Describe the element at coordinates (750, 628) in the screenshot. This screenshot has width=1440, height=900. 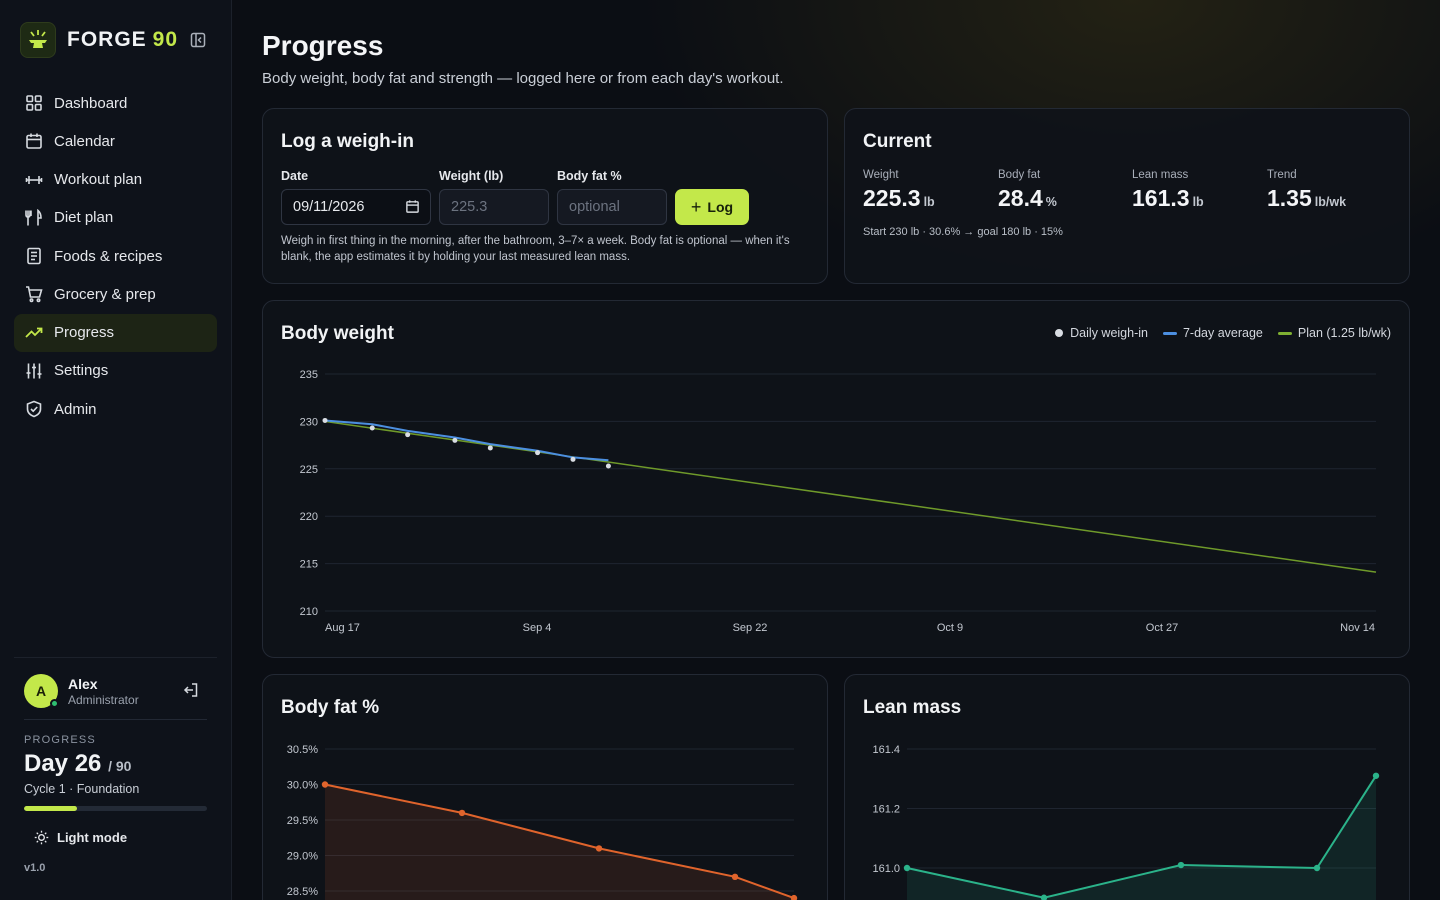
I see `x-tick-label: Sep 22` at that location.